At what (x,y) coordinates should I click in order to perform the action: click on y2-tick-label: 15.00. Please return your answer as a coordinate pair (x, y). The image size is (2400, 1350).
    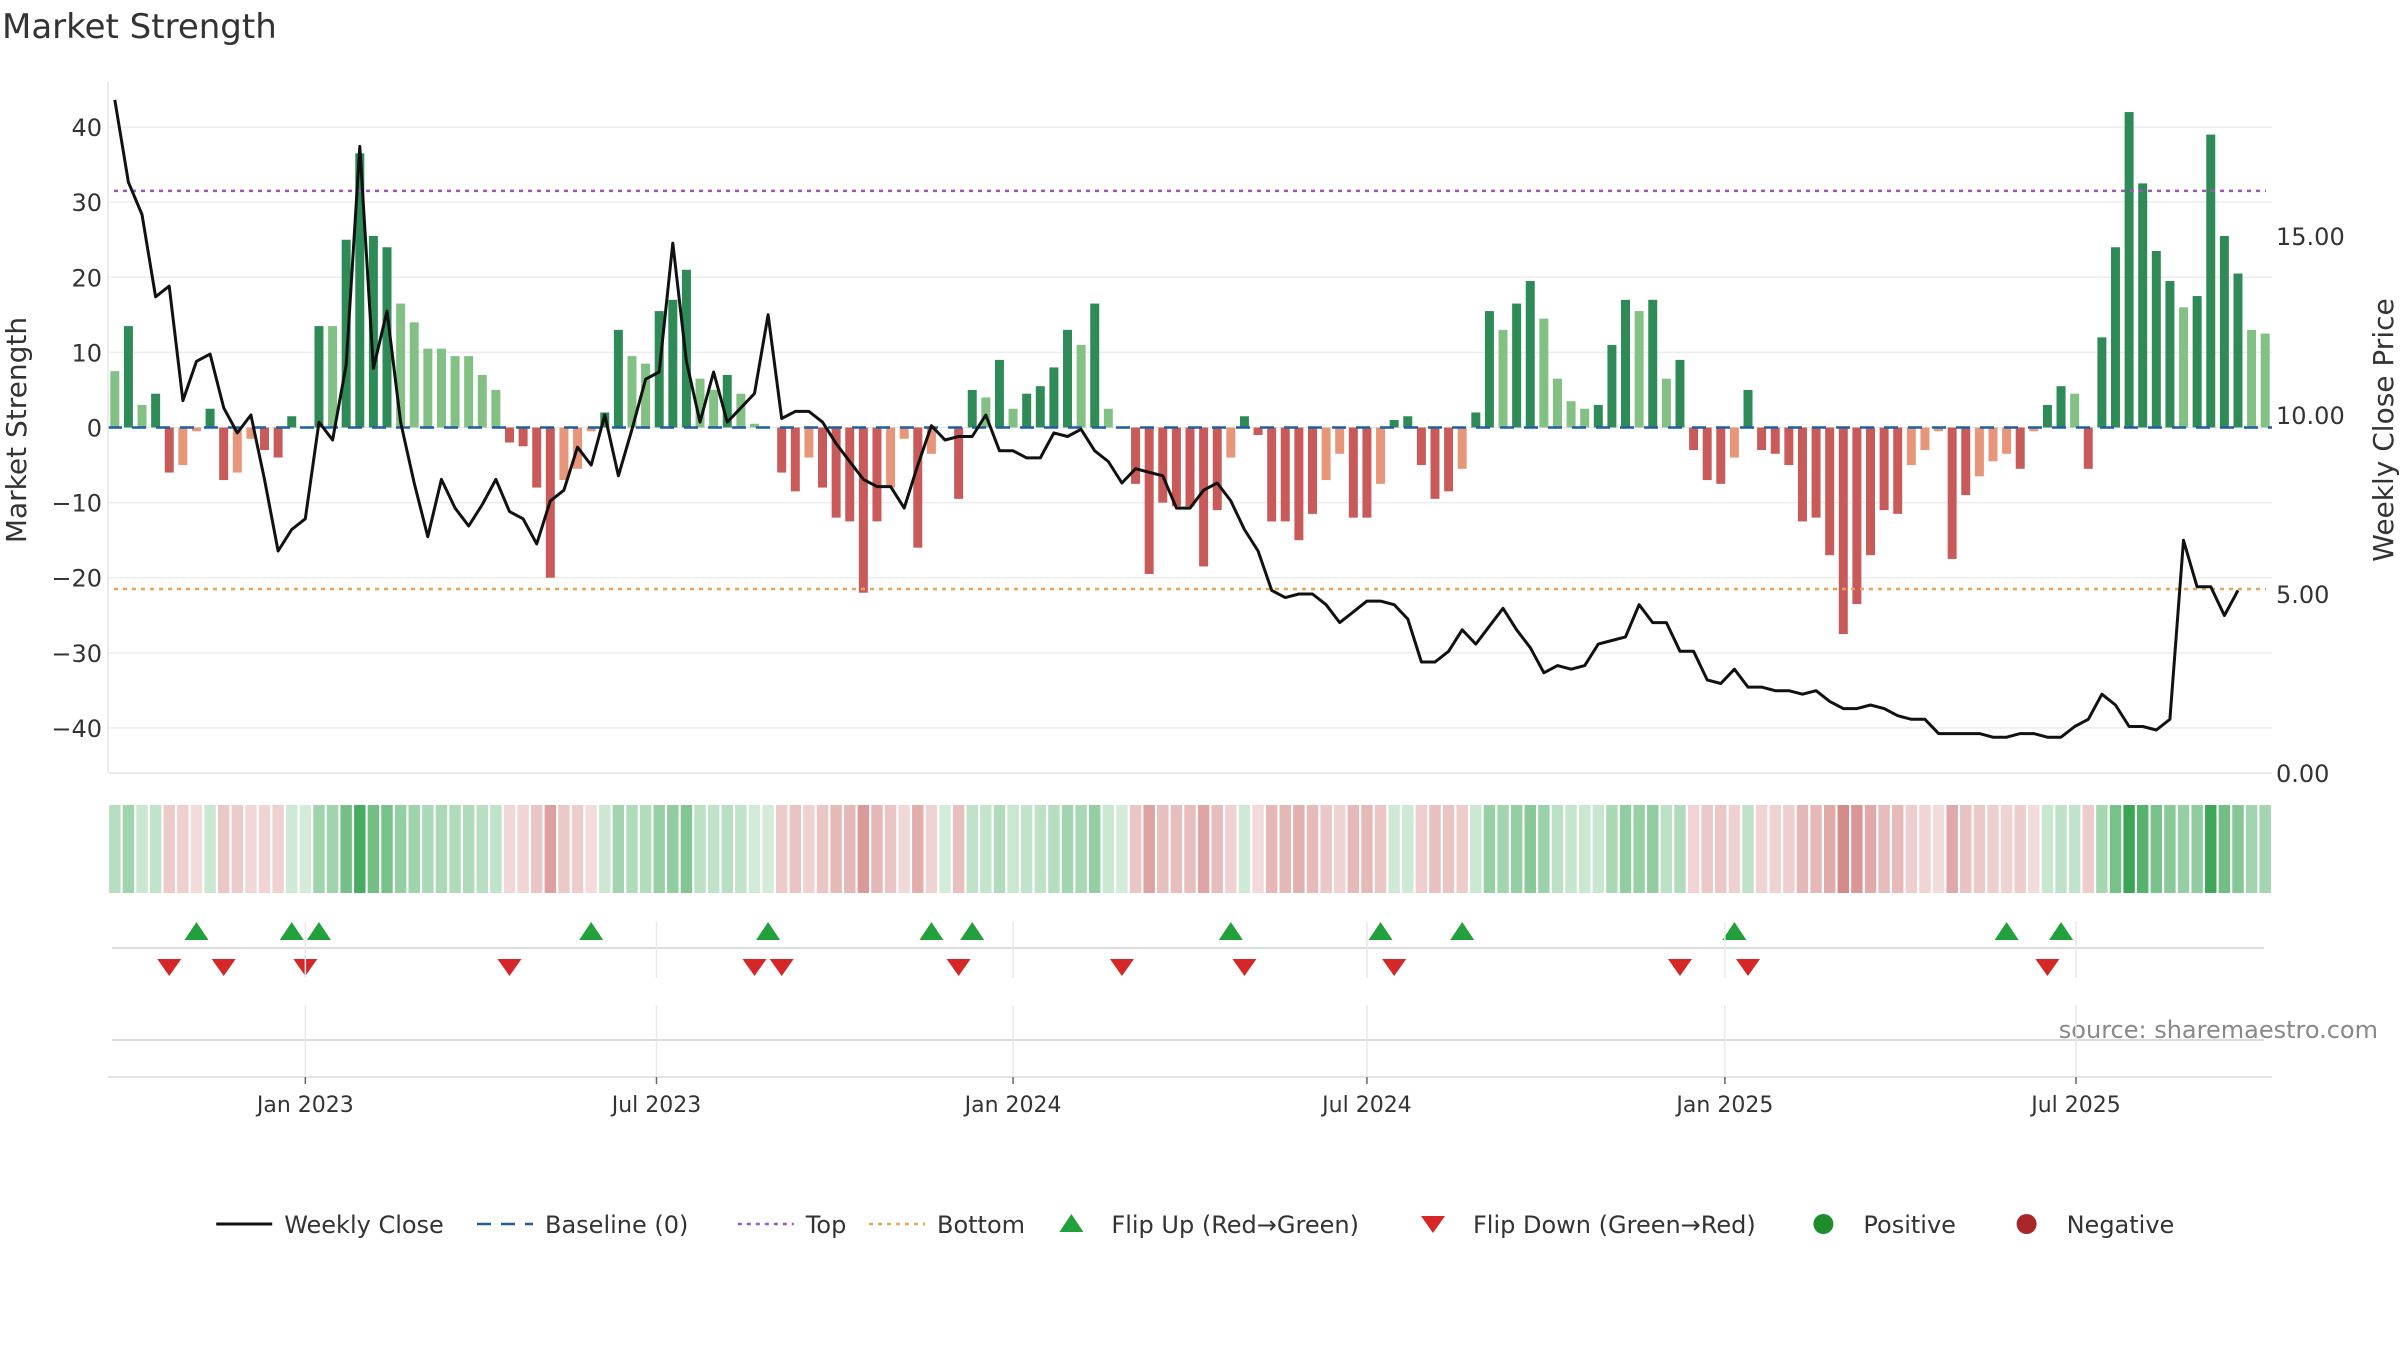
    Looking at the image, I should click on (2310, 237).